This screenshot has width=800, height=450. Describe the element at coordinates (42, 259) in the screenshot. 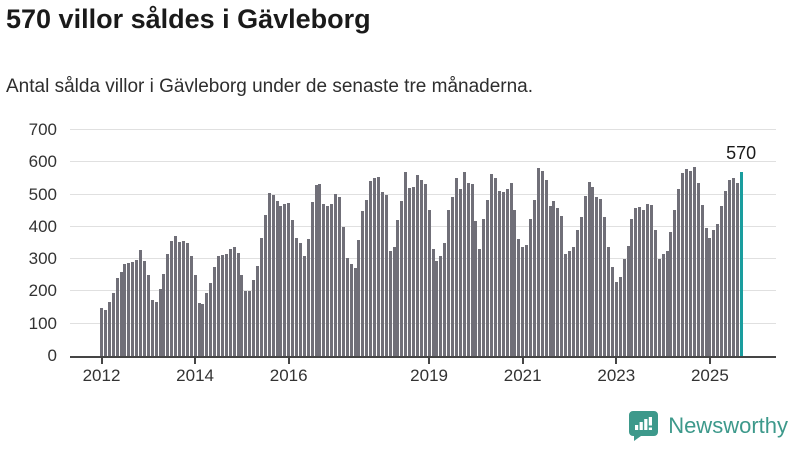

I see `y-tick-label: 300` at that location.